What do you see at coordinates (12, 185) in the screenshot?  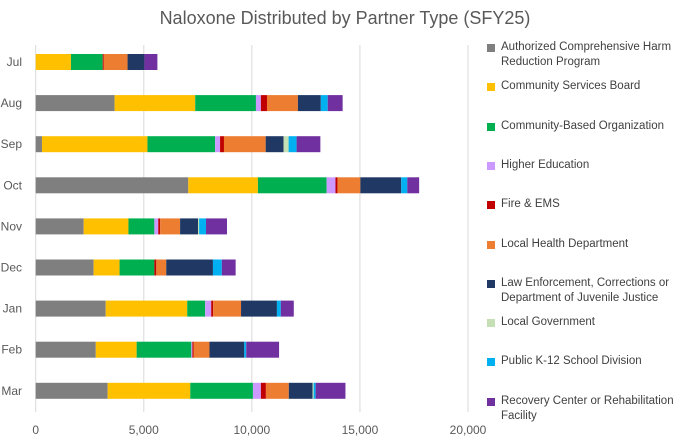 I see `y-tick-label: Oct` at bounding box center [12, 185].